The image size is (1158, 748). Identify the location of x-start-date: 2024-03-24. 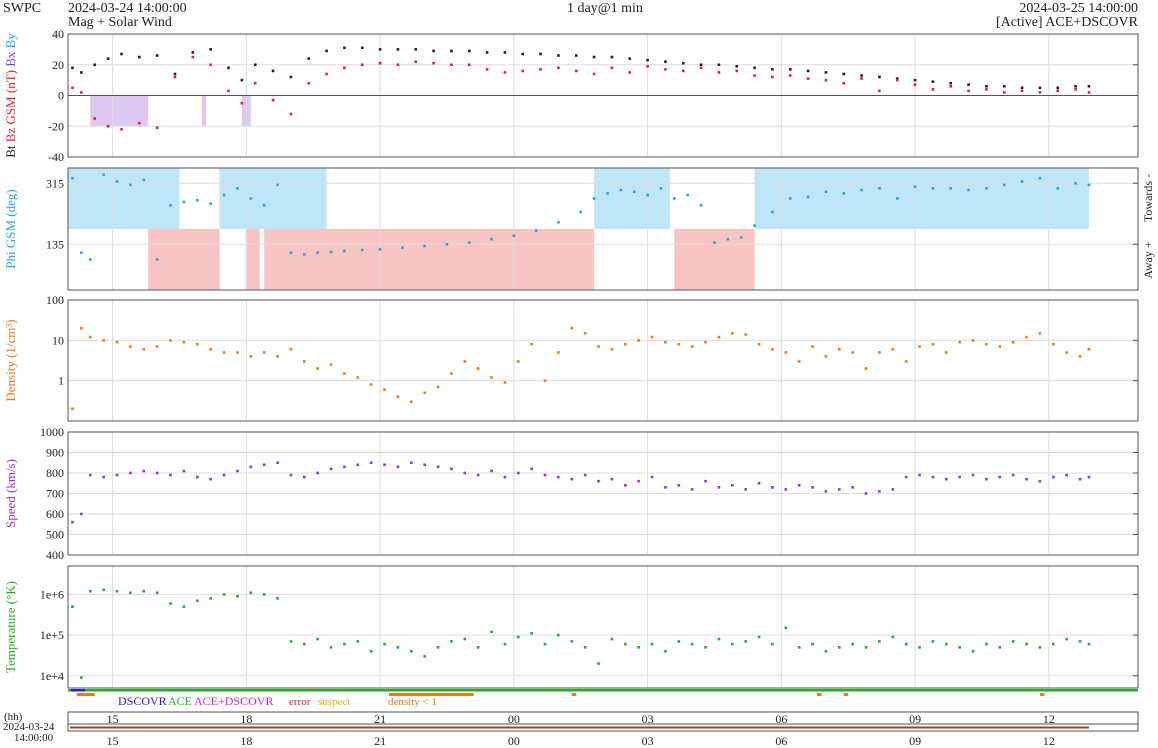
(29, 727).